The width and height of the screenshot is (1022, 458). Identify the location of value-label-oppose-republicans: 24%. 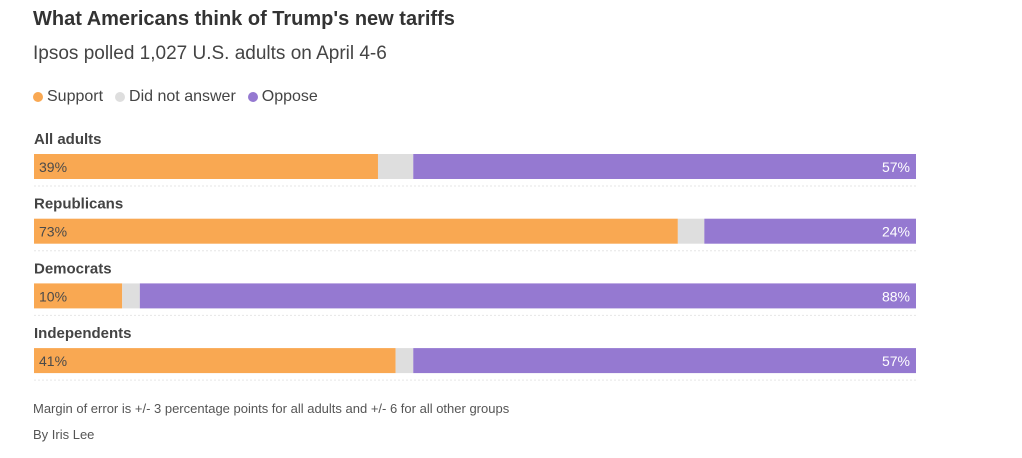
(896, 232).